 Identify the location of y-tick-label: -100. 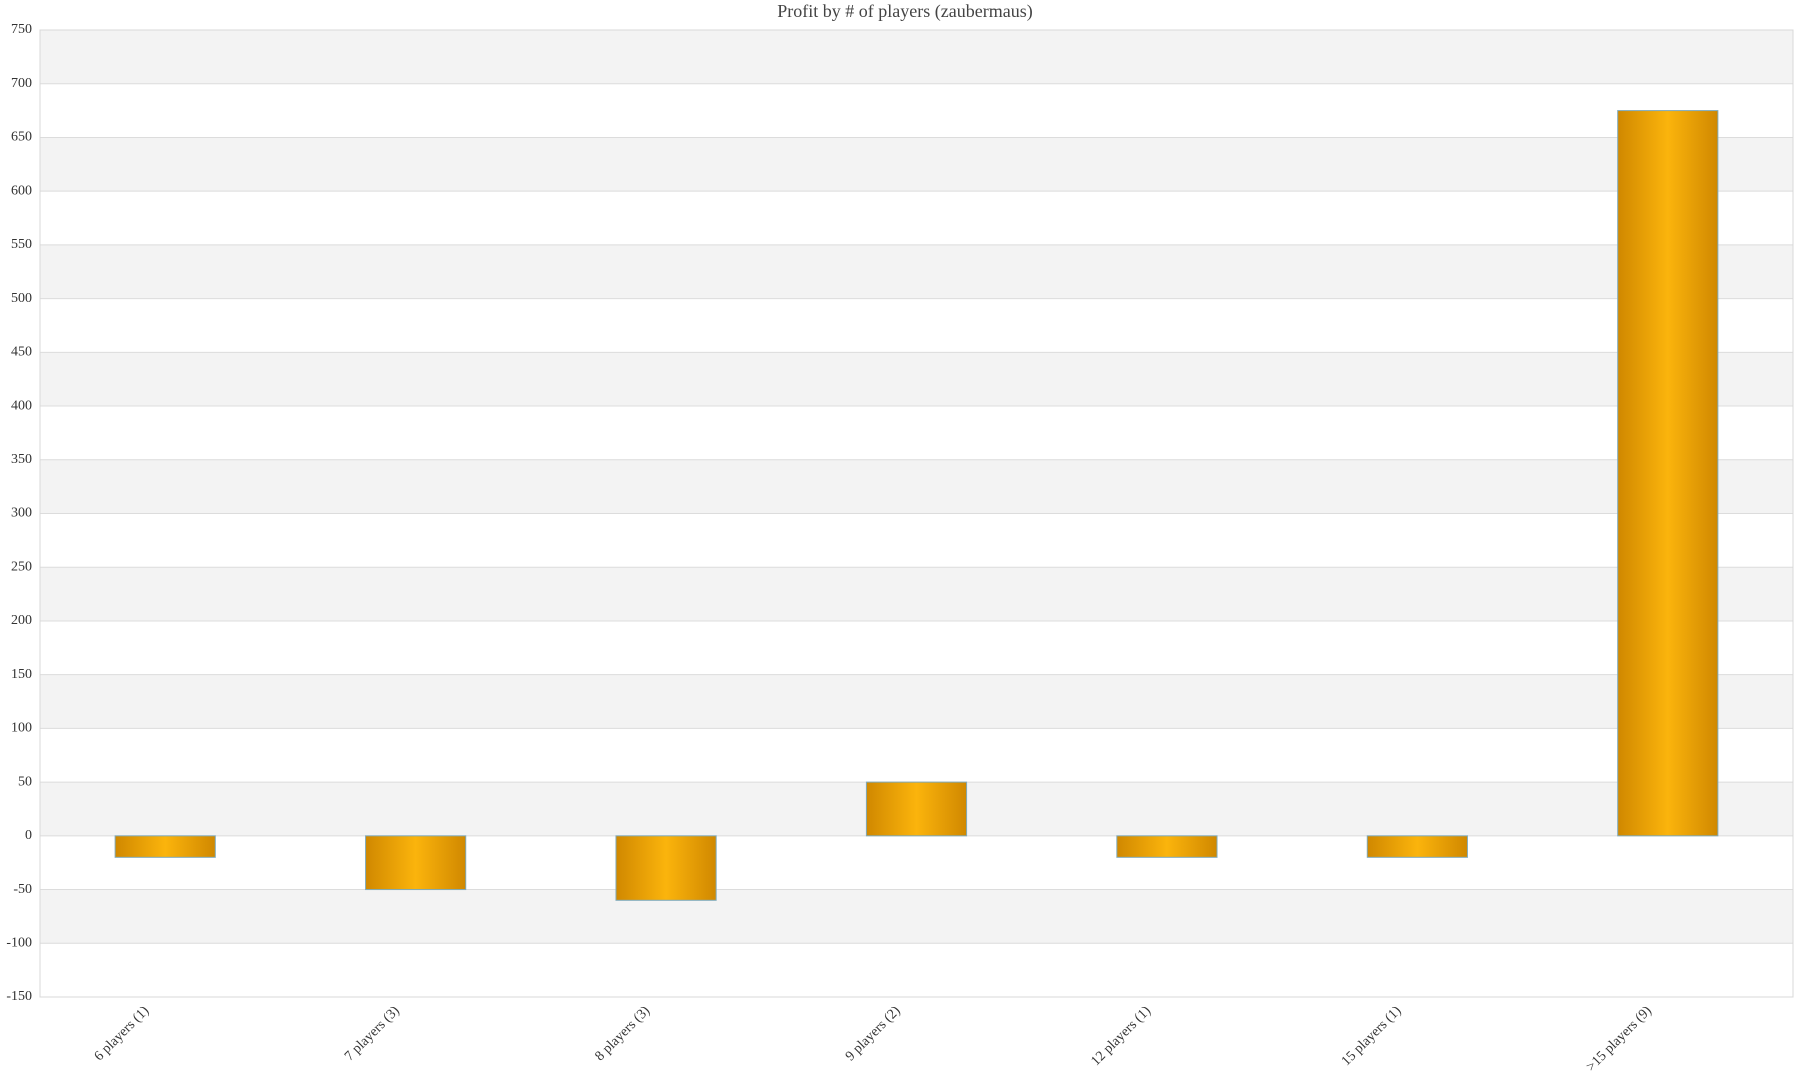
(19, 942).